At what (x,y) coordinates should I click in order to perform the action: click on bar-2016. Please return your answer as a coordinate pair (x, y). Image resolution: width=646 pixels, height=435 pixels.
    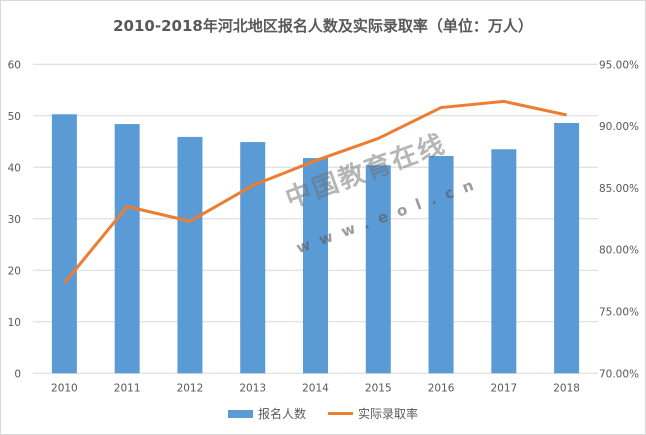
    Looking at the image, I should click on (441, 264).